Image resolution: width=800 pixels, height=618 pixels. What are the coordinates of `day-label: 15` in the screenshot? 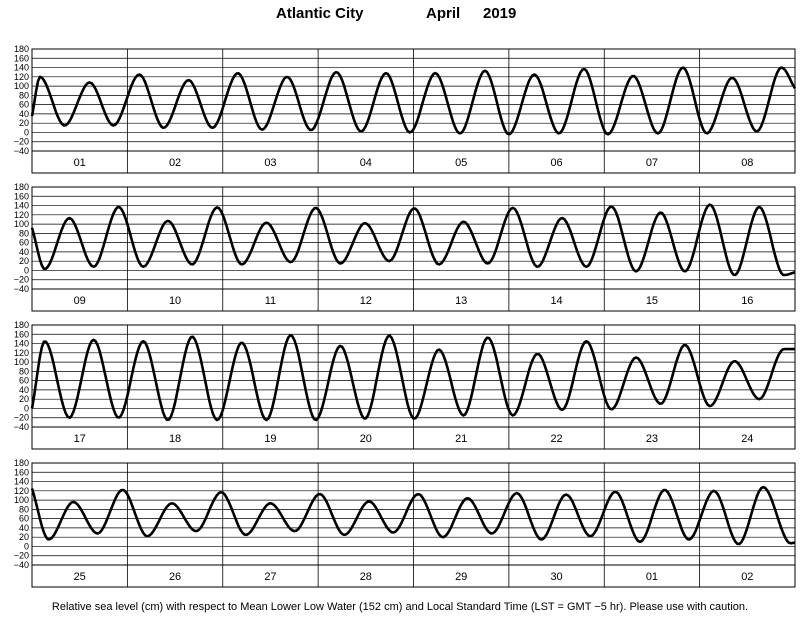 It's located at (652, 301).